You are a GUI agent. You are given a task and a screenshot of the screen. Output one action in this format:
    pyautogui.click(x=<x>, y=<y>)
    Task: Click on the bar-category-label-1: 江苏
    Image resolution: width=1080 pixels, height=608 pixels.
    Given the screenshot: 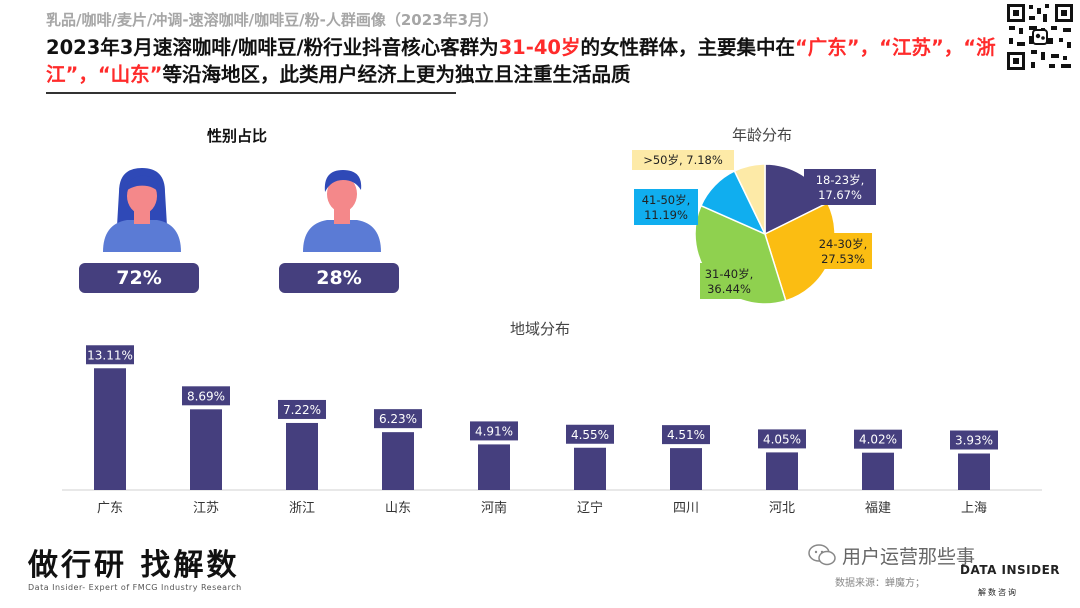 What is the action you would take?
    pyautogui.click(x=206, y=508)
    